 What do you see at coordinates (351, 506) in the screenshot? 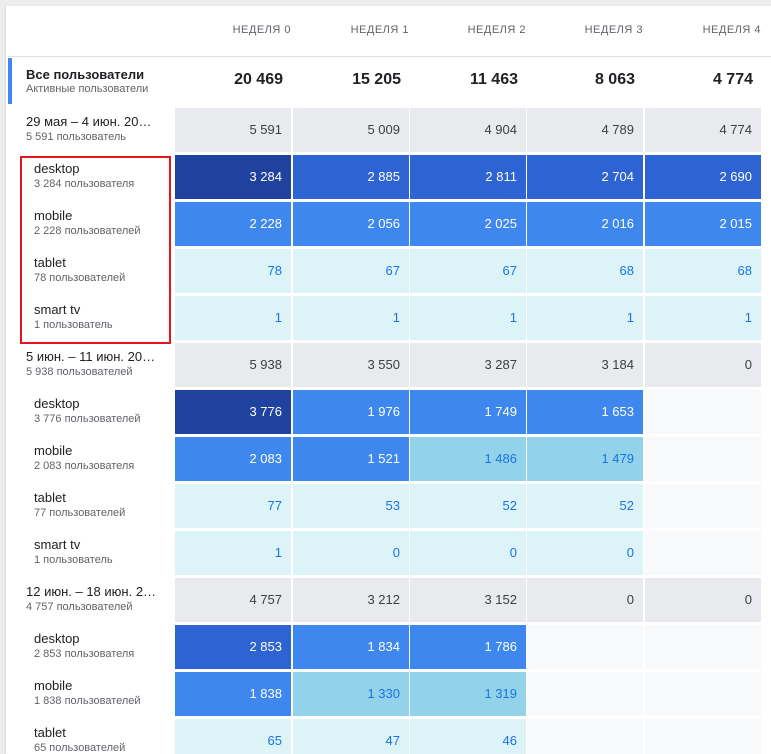
I see `retention-cell: 53` at bounding box center [351, 506].